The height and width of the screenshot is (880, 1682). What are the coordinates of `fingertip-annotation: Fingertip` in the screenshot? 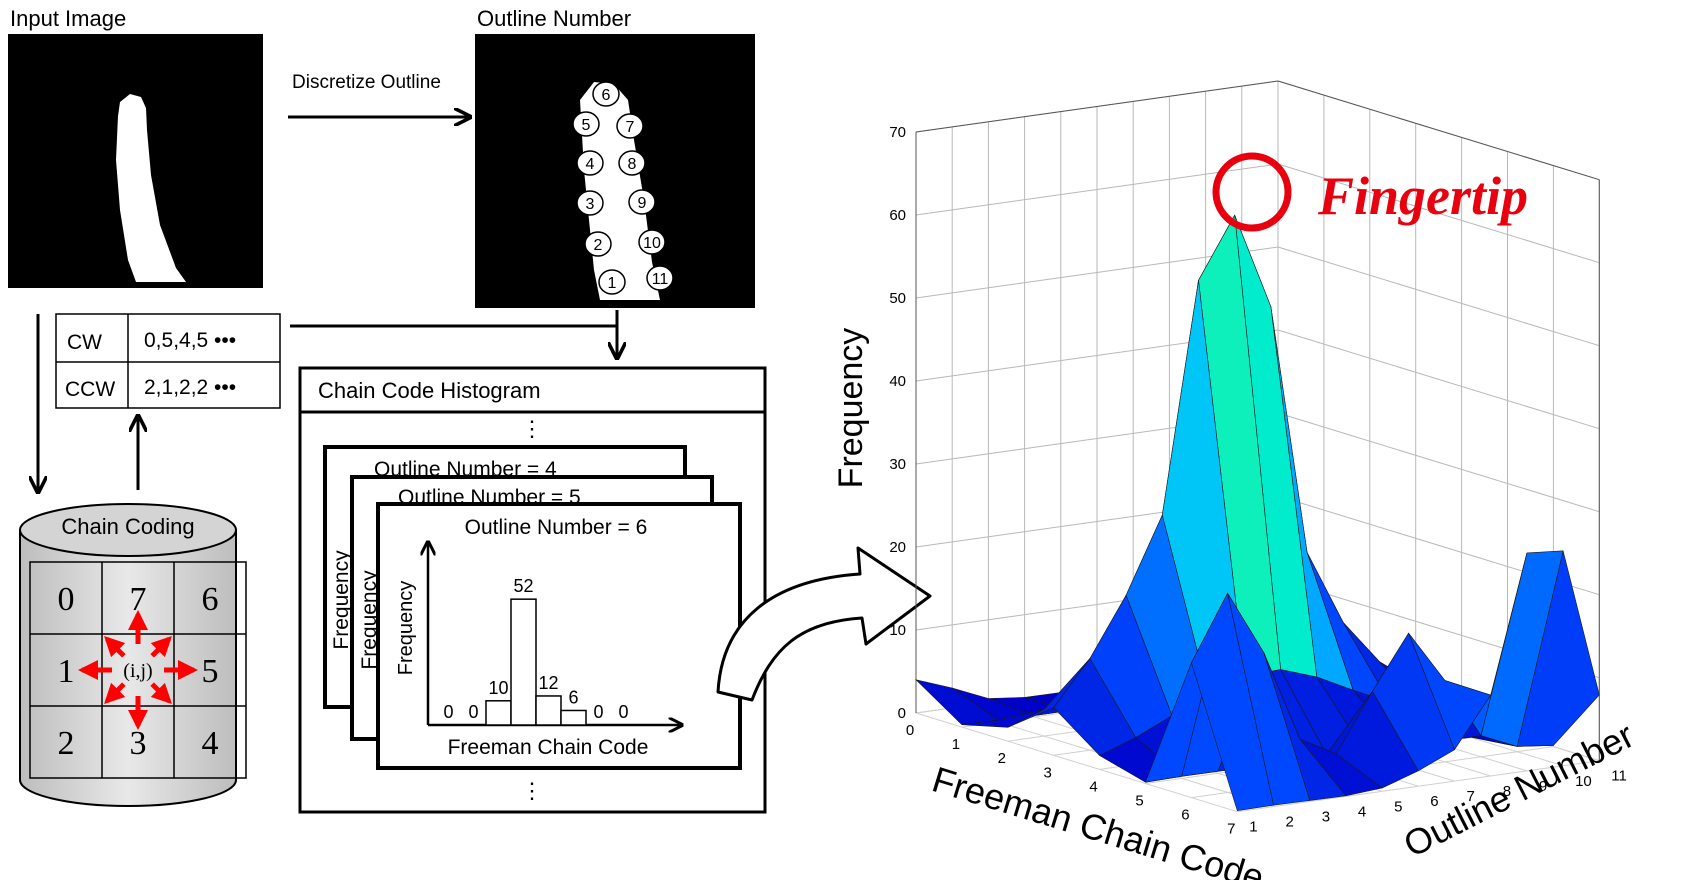 It's located at (1422, 196).